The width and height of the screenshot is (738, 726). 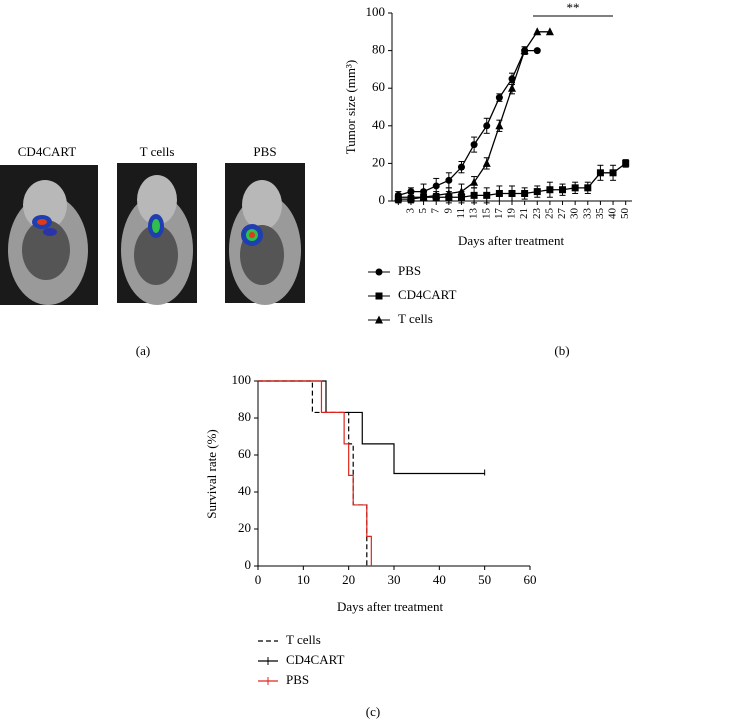 I want to click on panel-a: CD4CART T cells PBS (a), so click(x=152, y=251).